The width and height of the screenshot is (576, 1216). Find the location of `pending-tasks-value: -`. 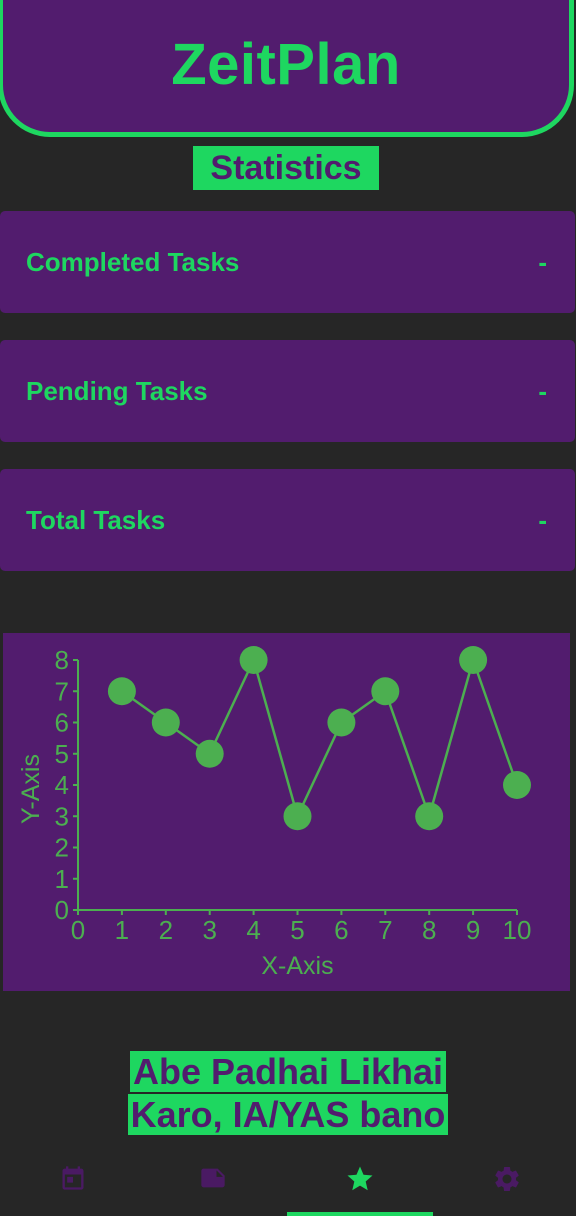

pending-tasks-value: - is located at coordinates (542, 390).